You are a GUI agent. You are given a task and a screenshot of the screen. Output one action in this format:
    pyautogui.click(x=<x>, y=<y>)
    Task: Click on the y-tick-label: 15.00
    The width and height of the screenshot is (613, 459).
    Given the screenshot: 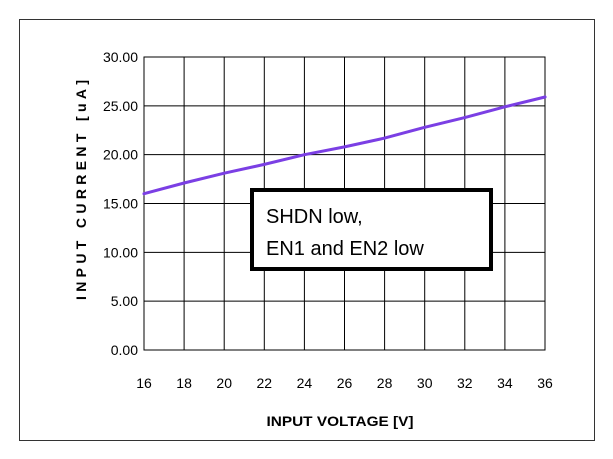 What is the action you would take?
    pyautogui.click(x=120, y=204)
    